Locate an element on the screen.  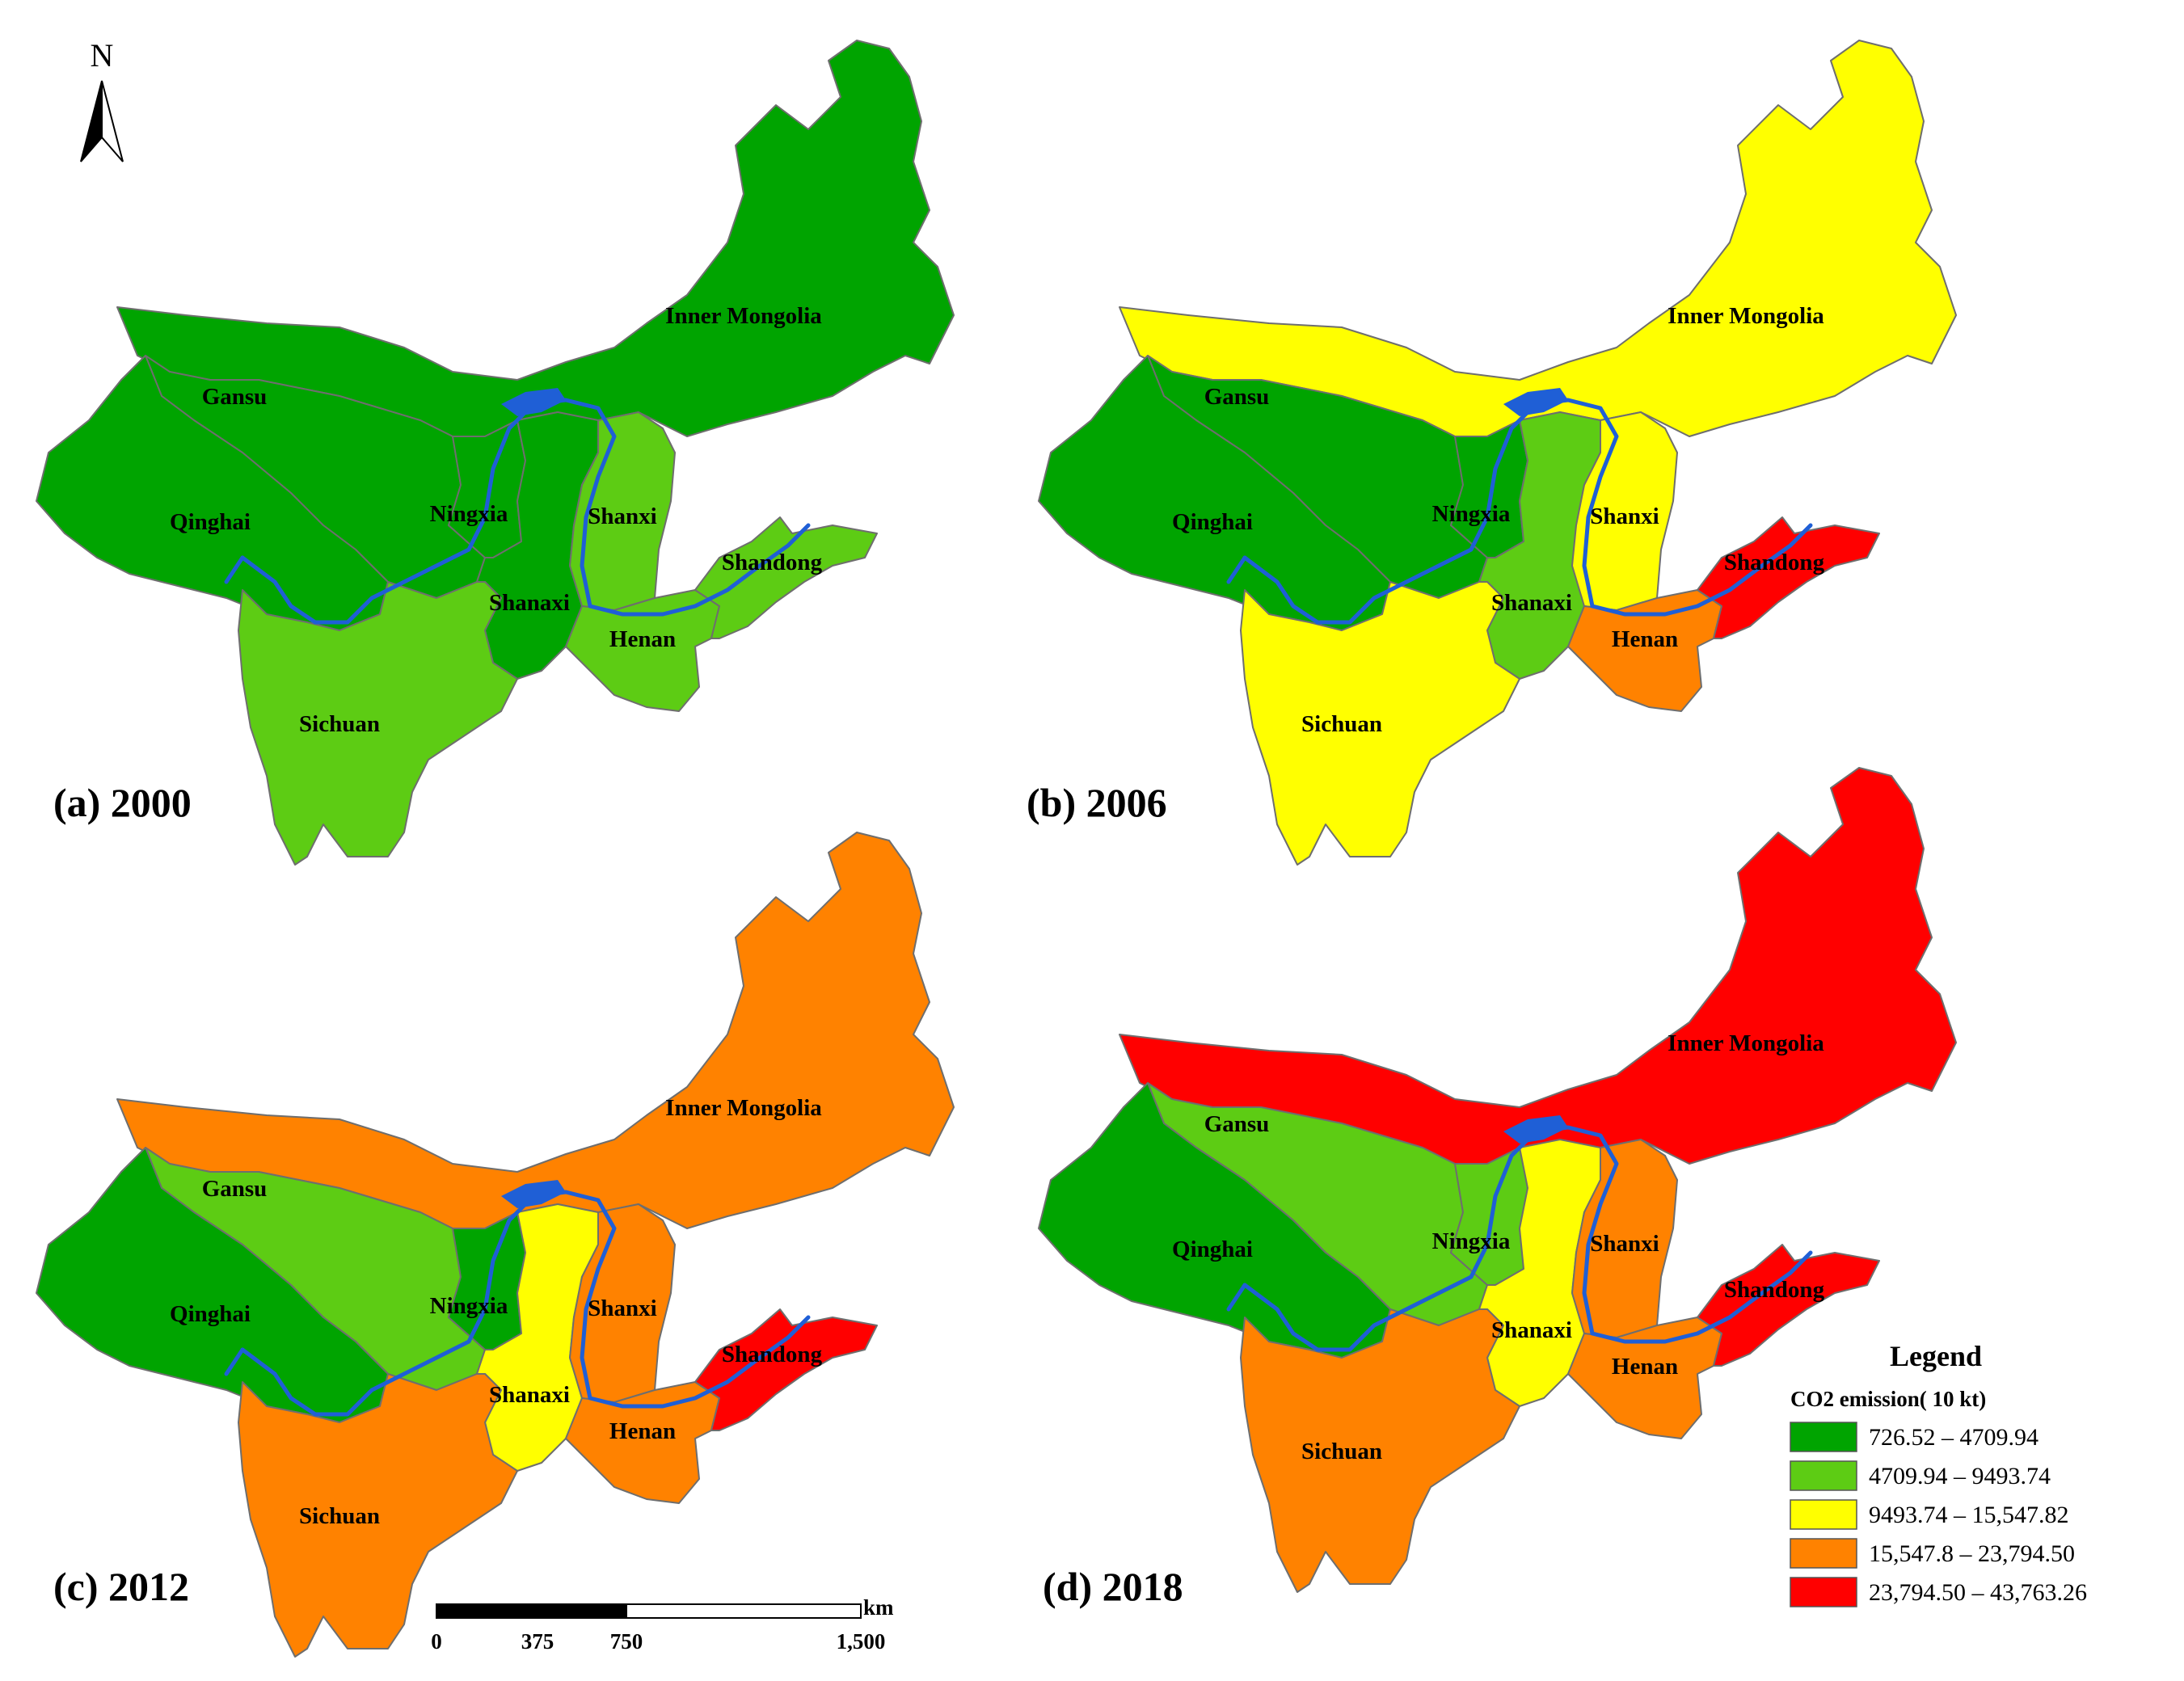
north-arrow-icon: N is located at coordinates (102, 99).